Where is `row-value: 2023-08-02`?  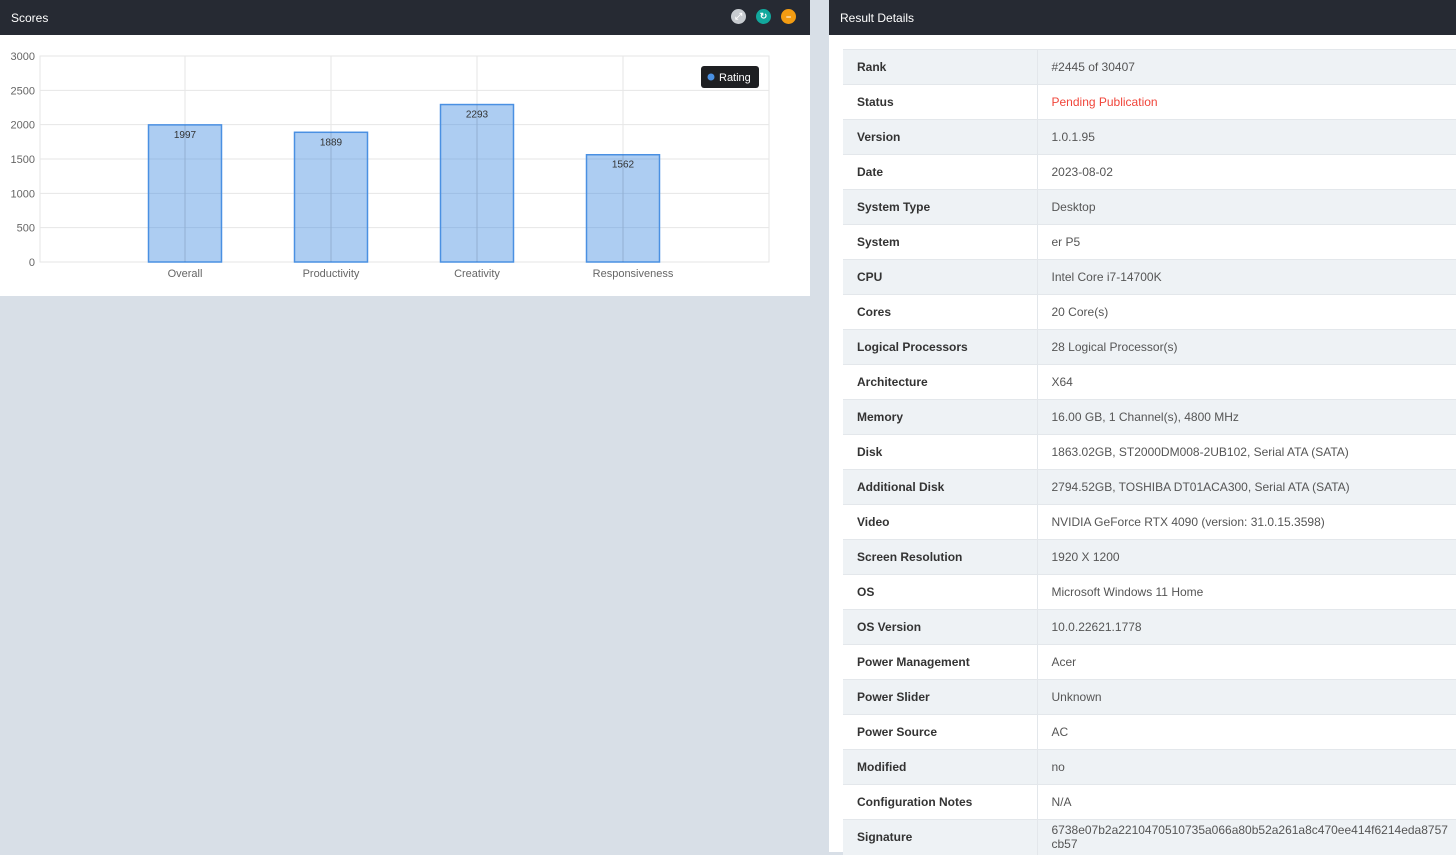 row-value: 2023-08-02 is located at coordinates (1246, 172).